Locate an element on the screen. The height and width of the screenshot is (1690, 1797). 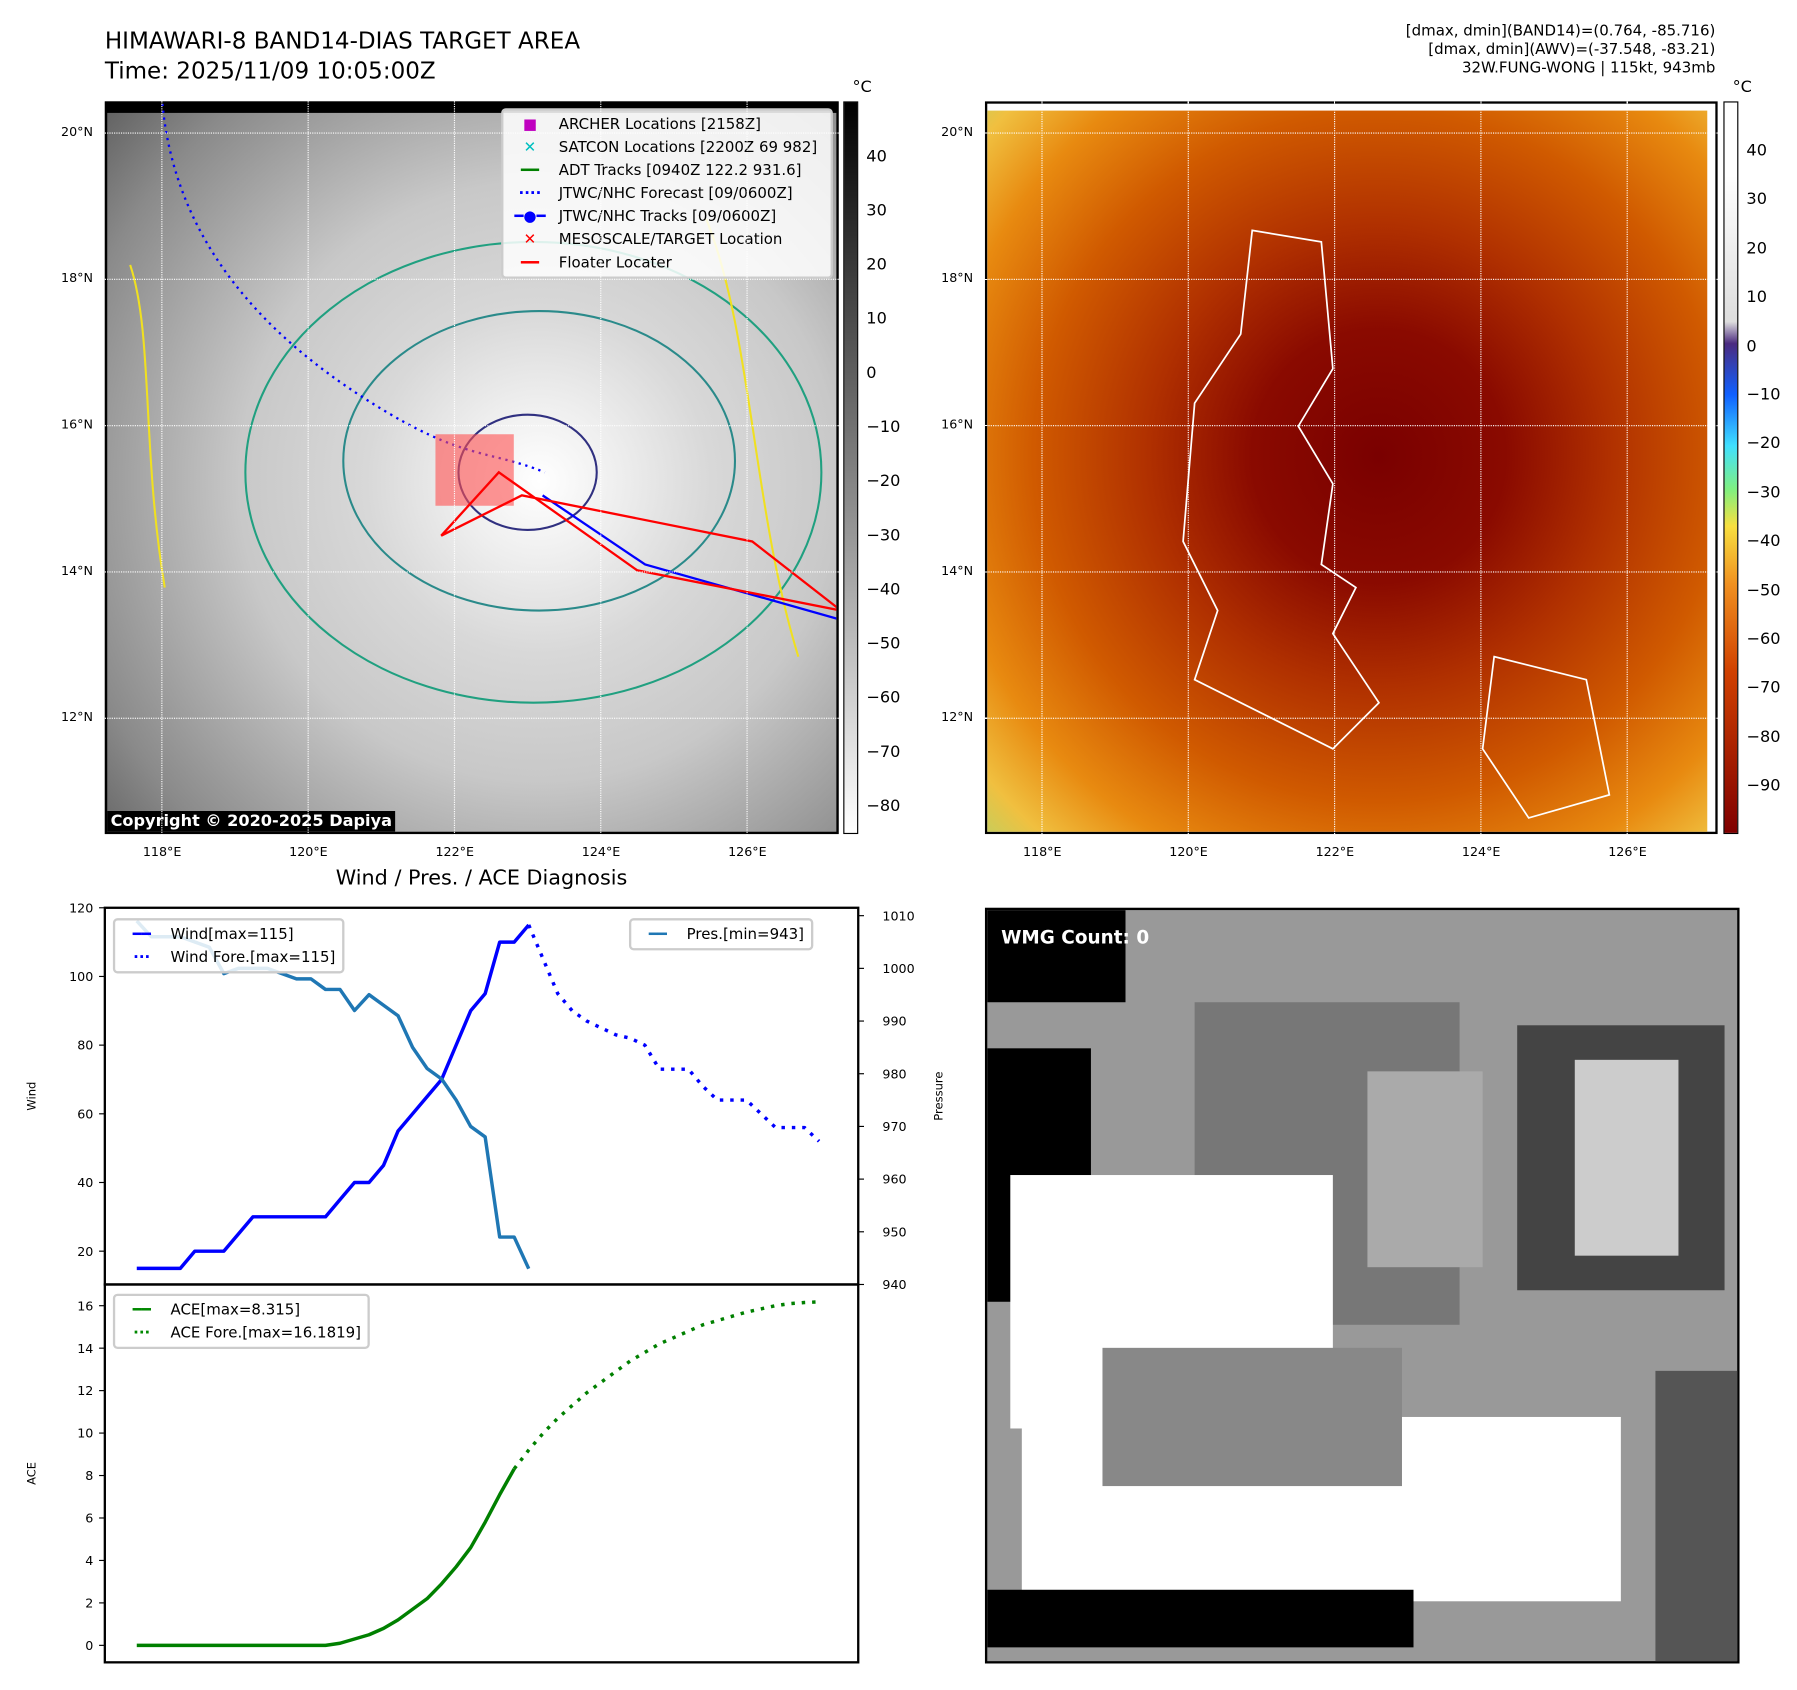
legend-label: SATCON Locations [2200Z 69 982] is located at coordinates (688, 147).